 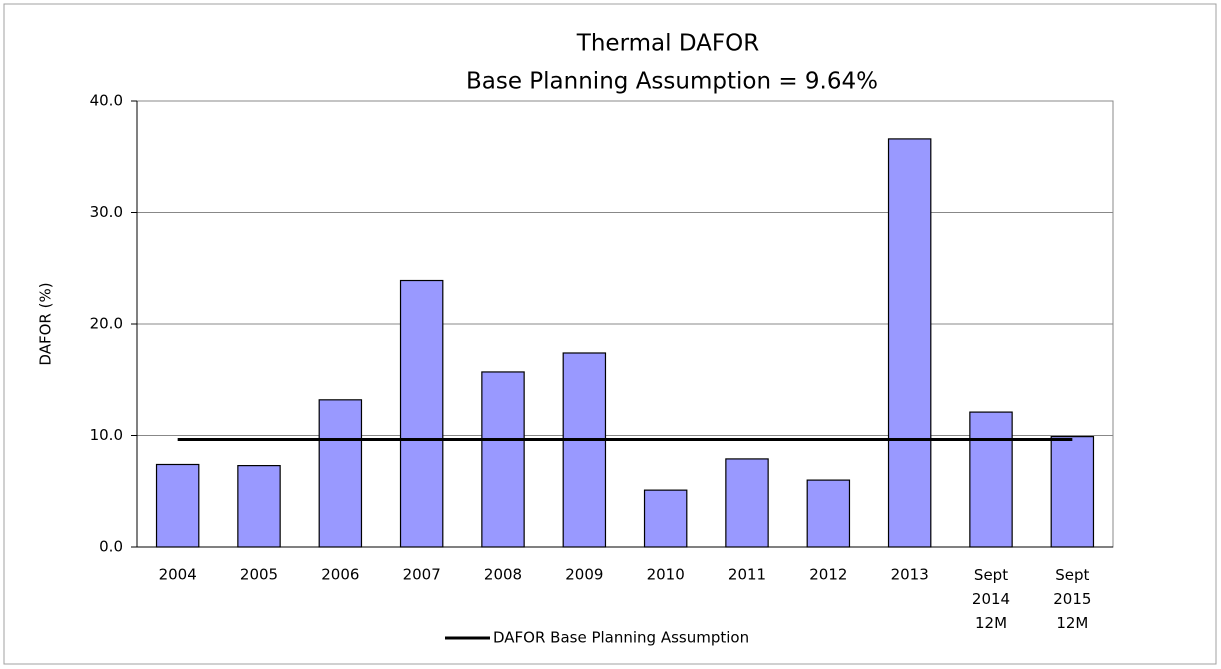 I want to click on y-tick-label: 0.0, so click(x=111, y=547).